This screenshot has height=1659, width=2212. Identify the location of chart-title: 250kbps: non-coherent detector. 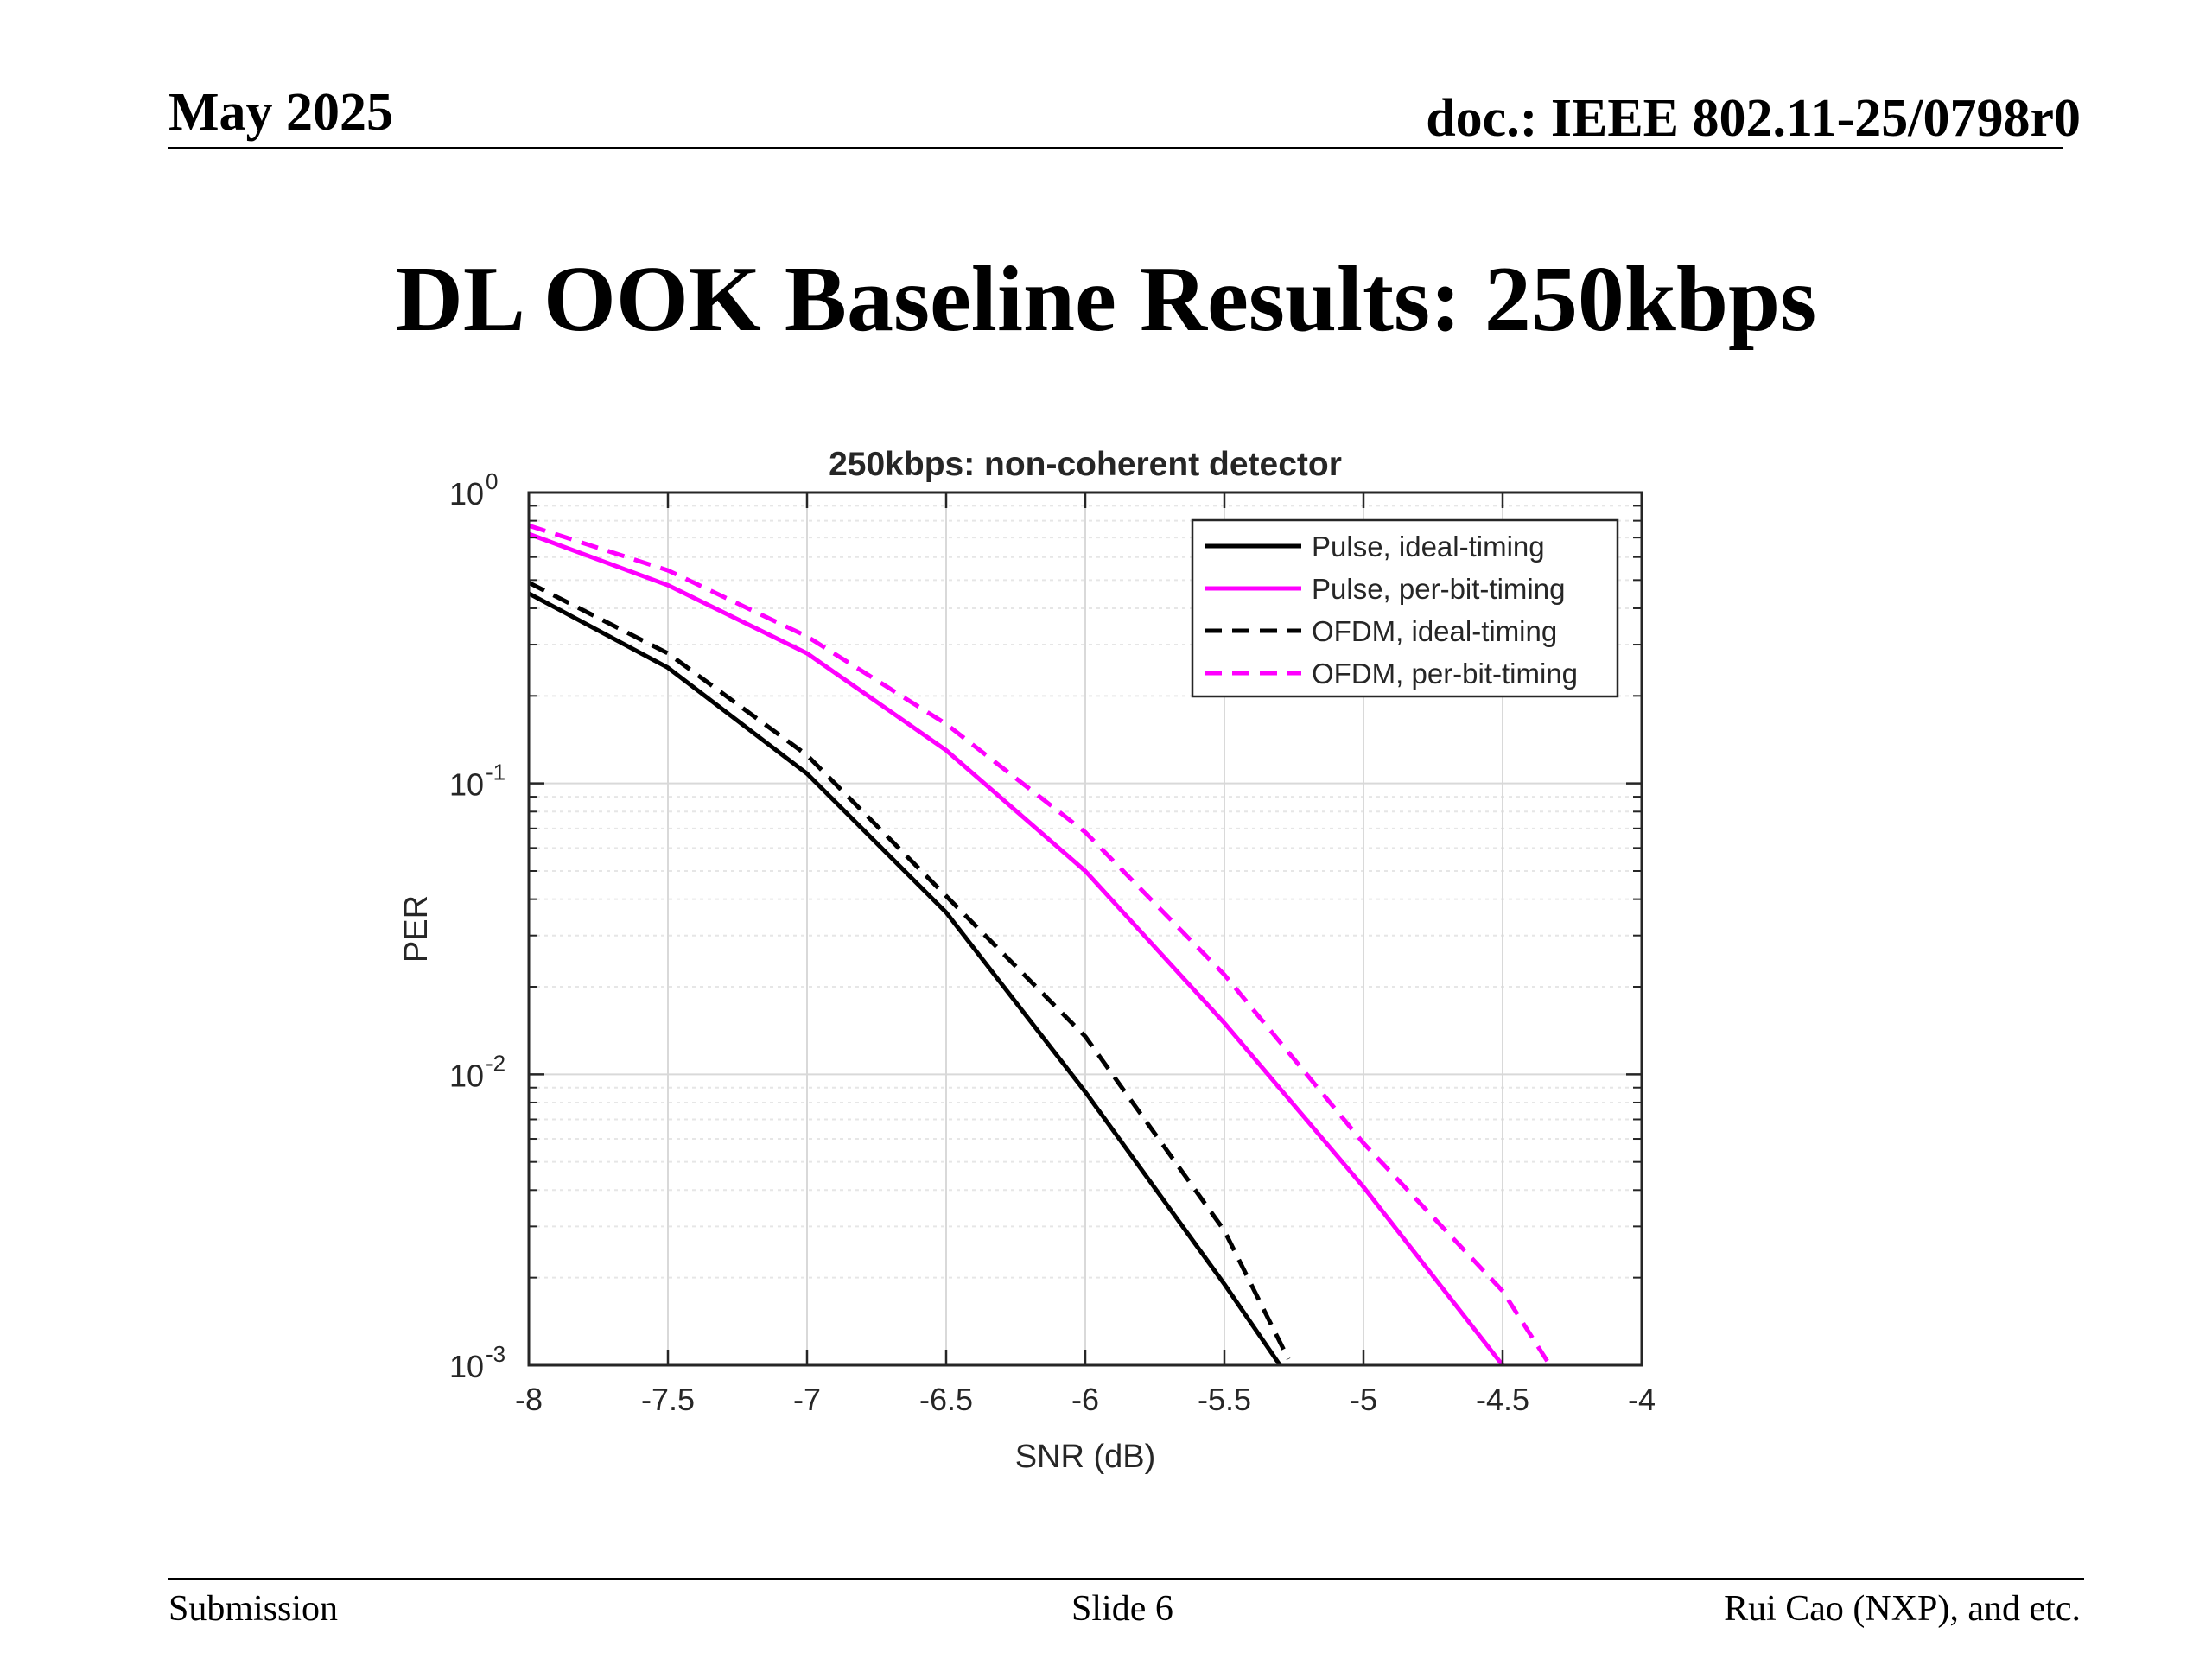
(1085, 464).